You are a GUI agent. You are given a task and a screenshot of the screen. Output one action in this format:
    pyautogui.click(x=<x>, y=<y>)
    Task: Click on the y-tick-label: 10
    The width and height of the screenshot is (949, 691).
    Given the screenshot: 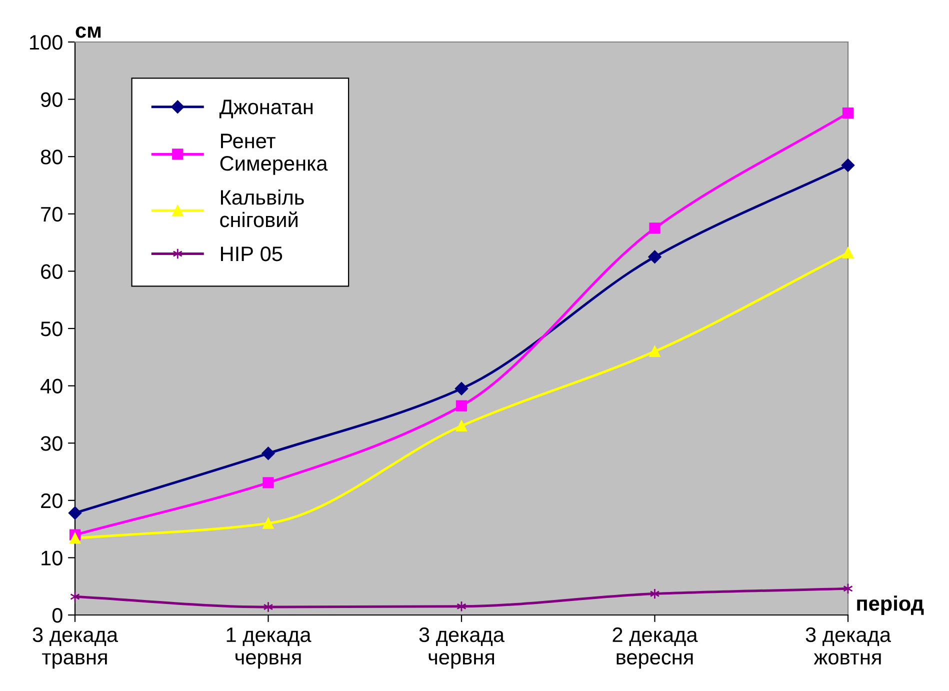 What is the action you would take?
    pyautogui.click(x=52, y=558)
    